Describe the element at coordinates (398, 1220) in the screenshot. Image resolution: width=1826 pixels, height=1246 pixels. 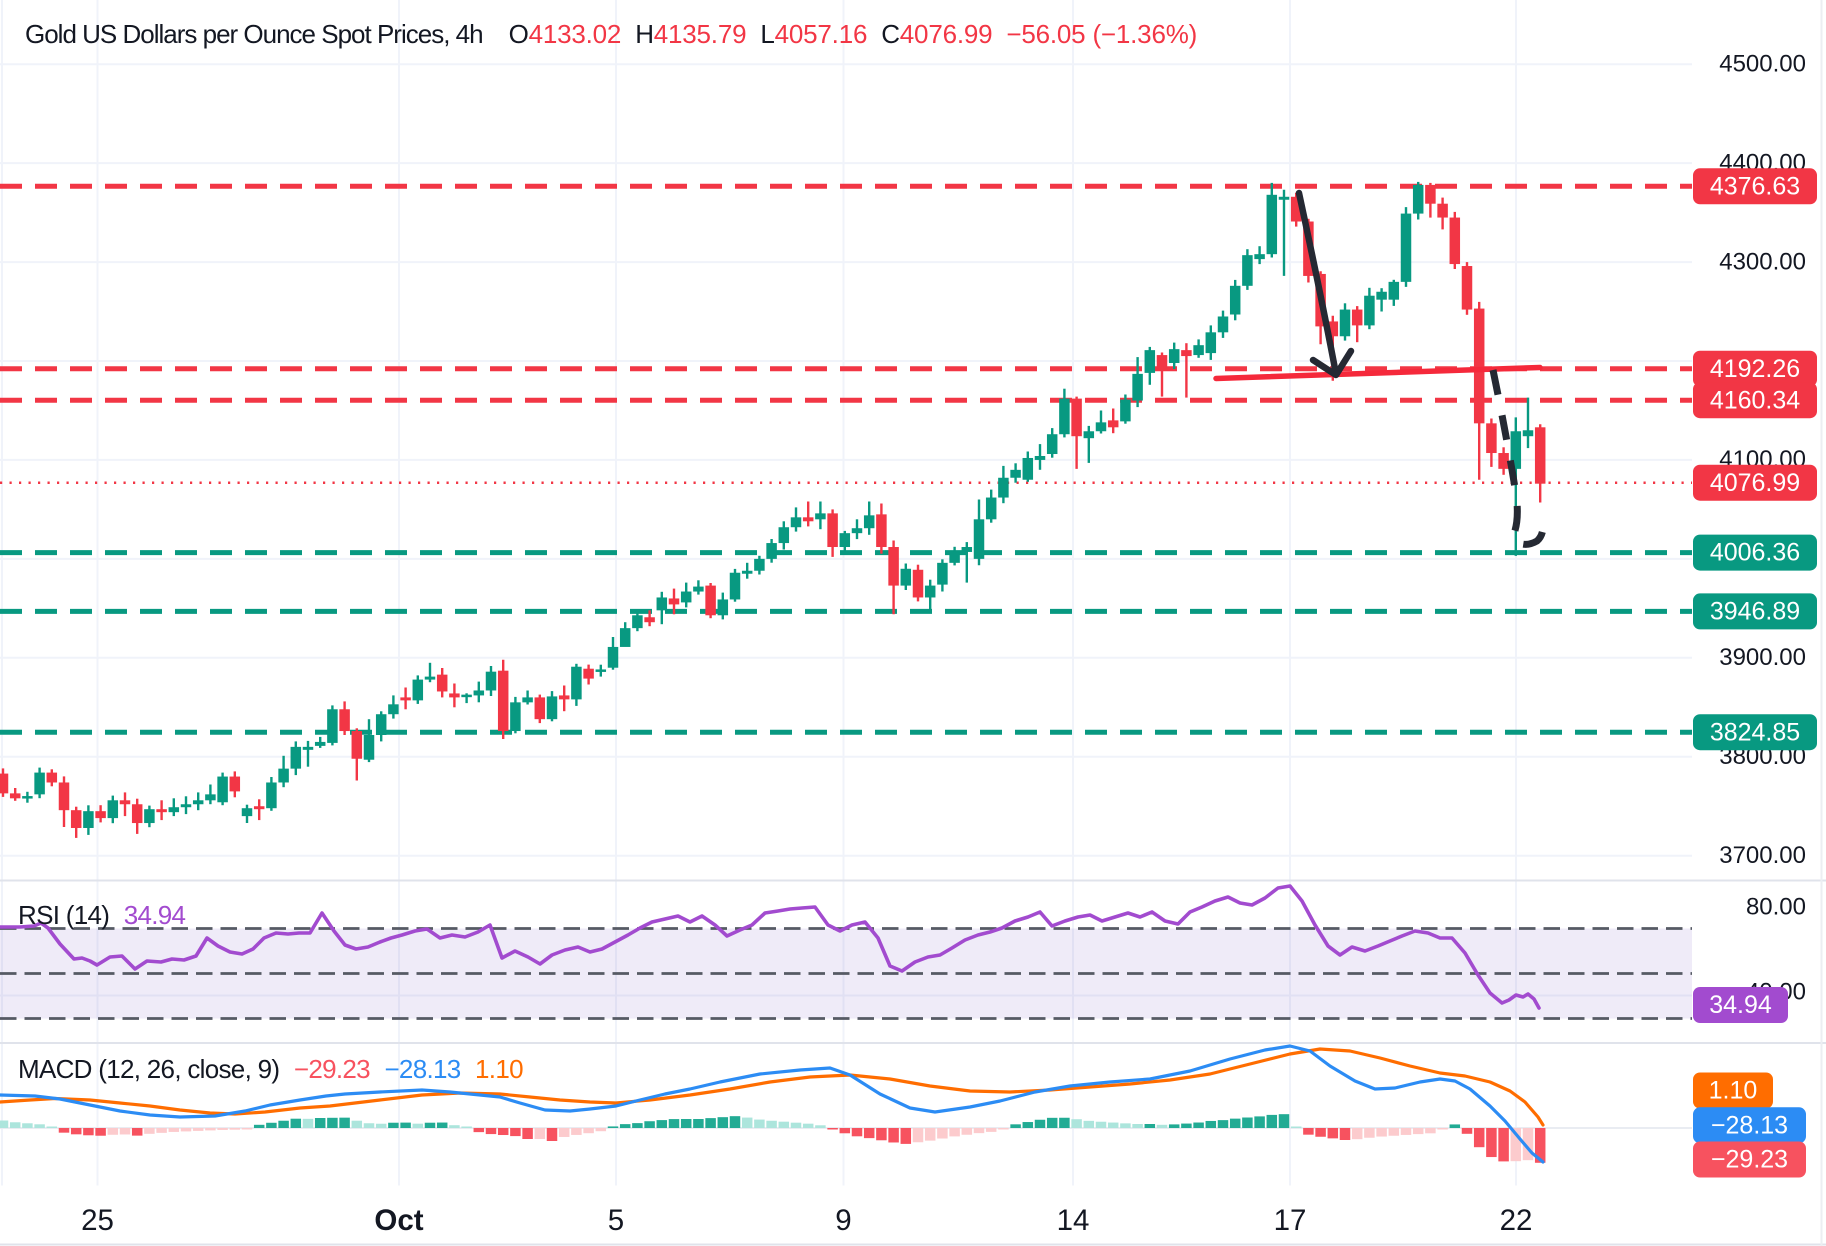
I see `svg-text: Oct` at that location.